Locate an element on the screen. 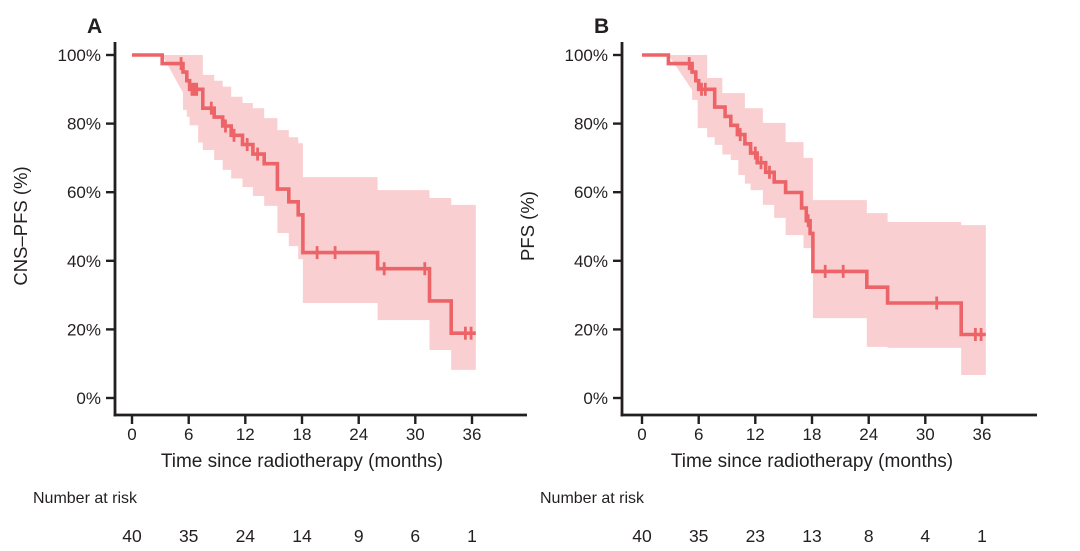 The width and height of the screenshot is (1080, 551). number-at-risk-value: 6 is located at coordinates (415, 536).